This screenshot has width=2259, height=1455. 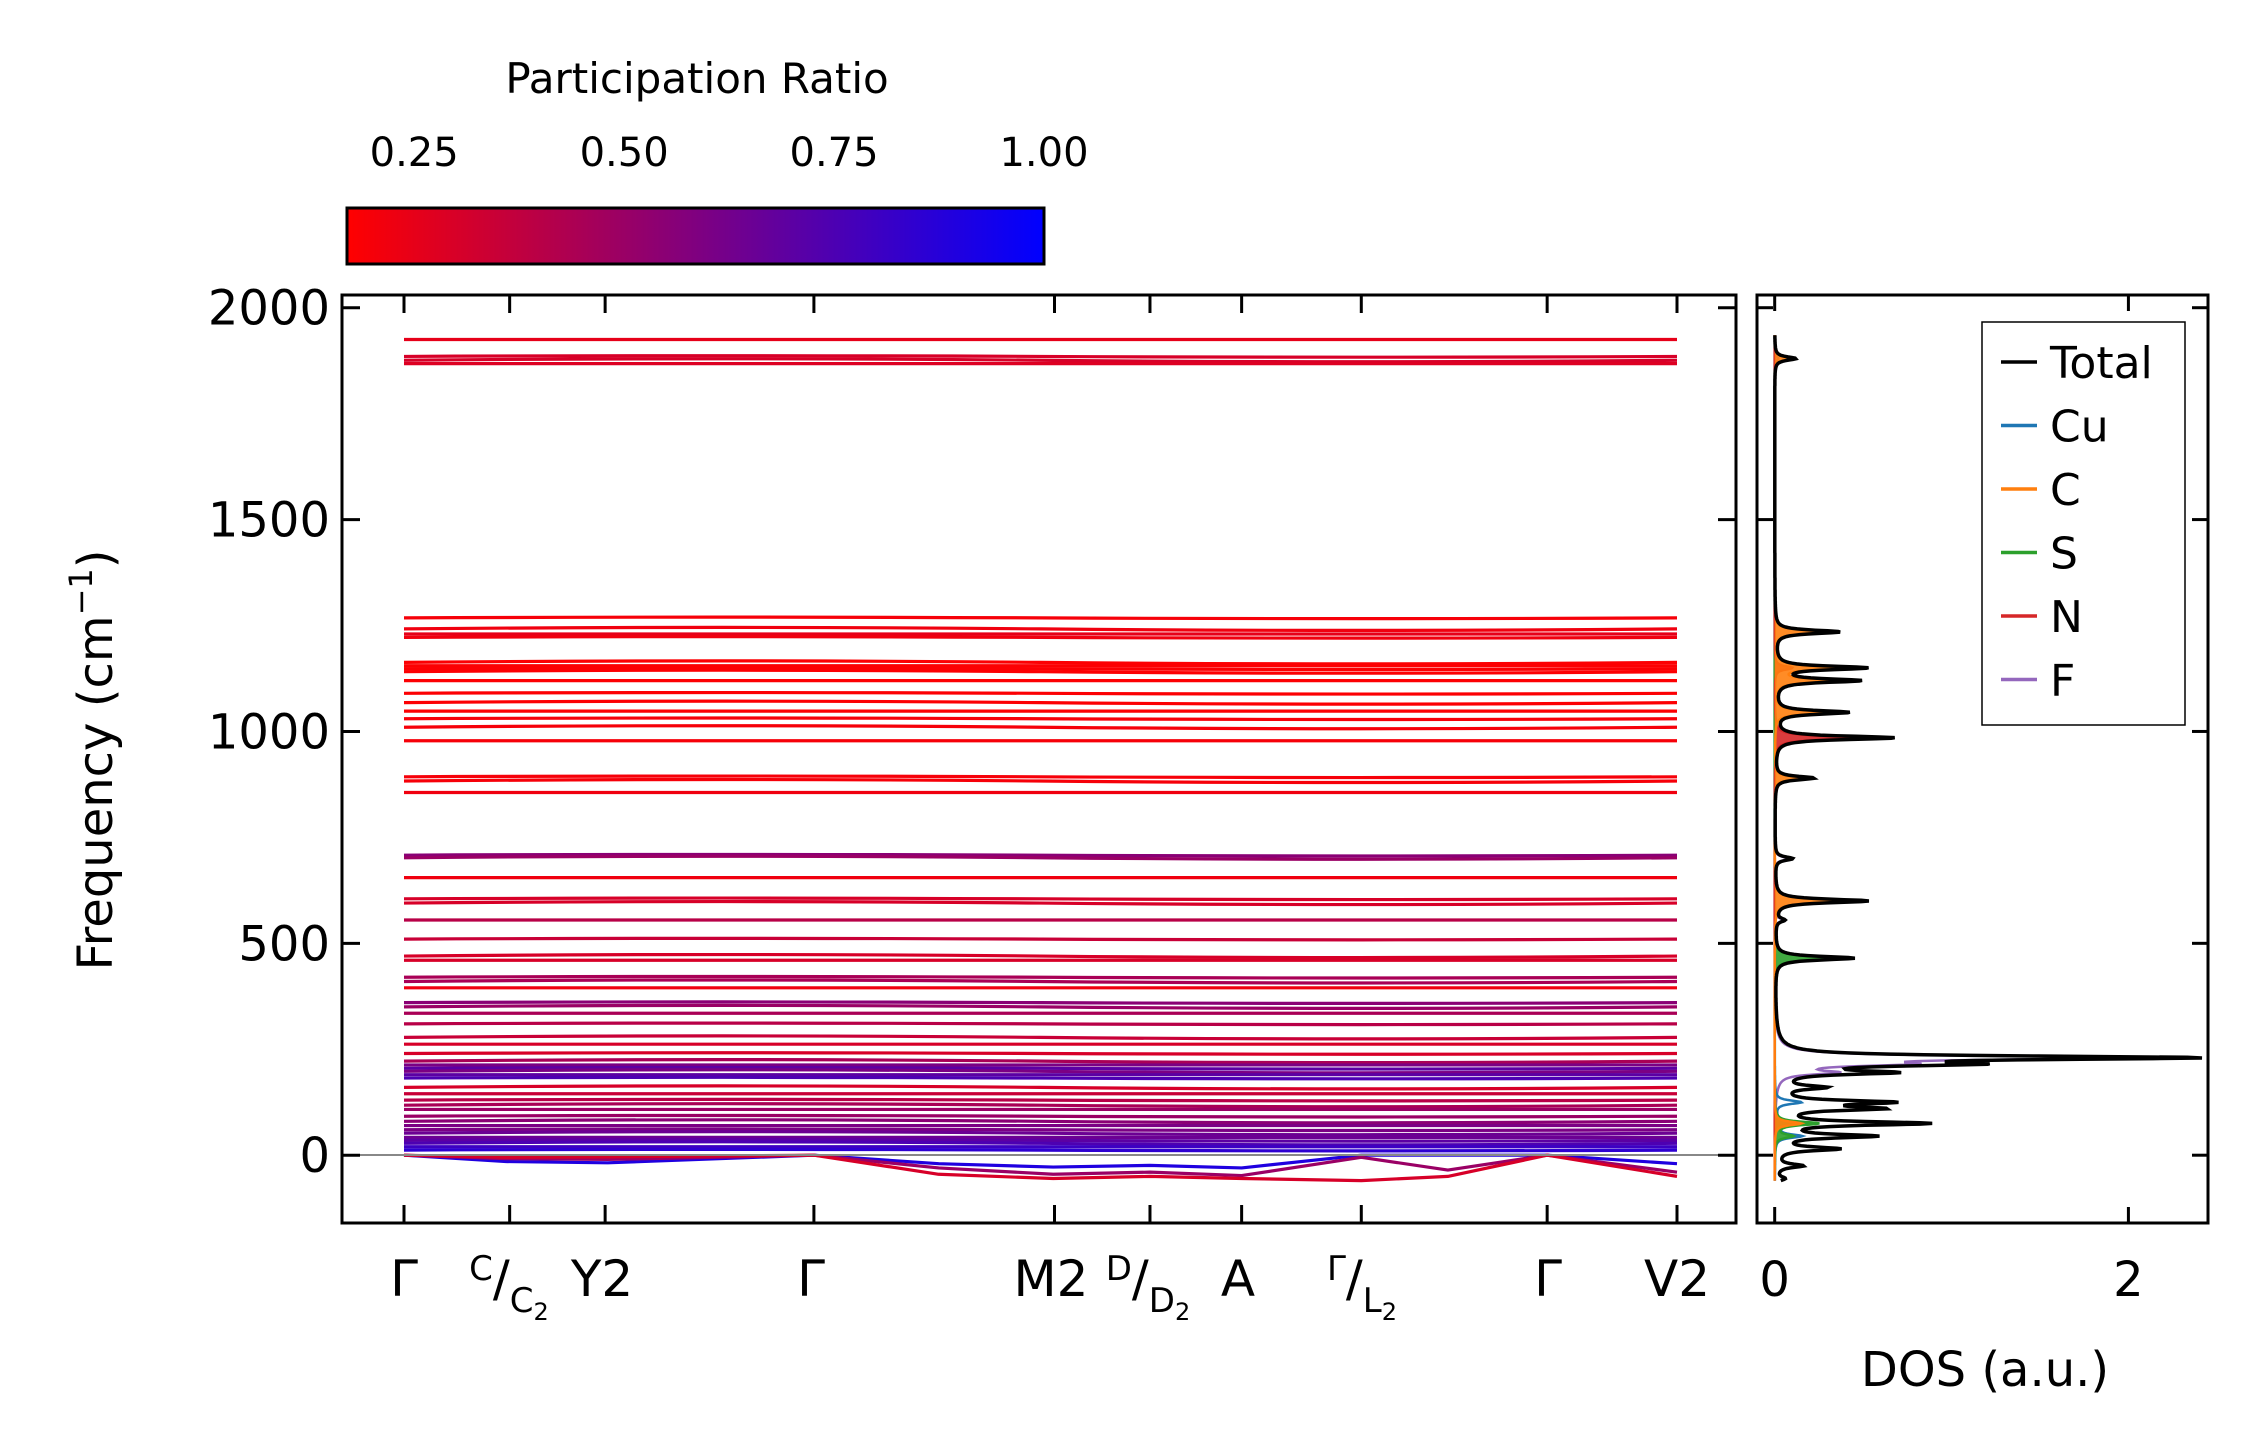 I want to click on legend-label: S, so click(x=2064, y=554).